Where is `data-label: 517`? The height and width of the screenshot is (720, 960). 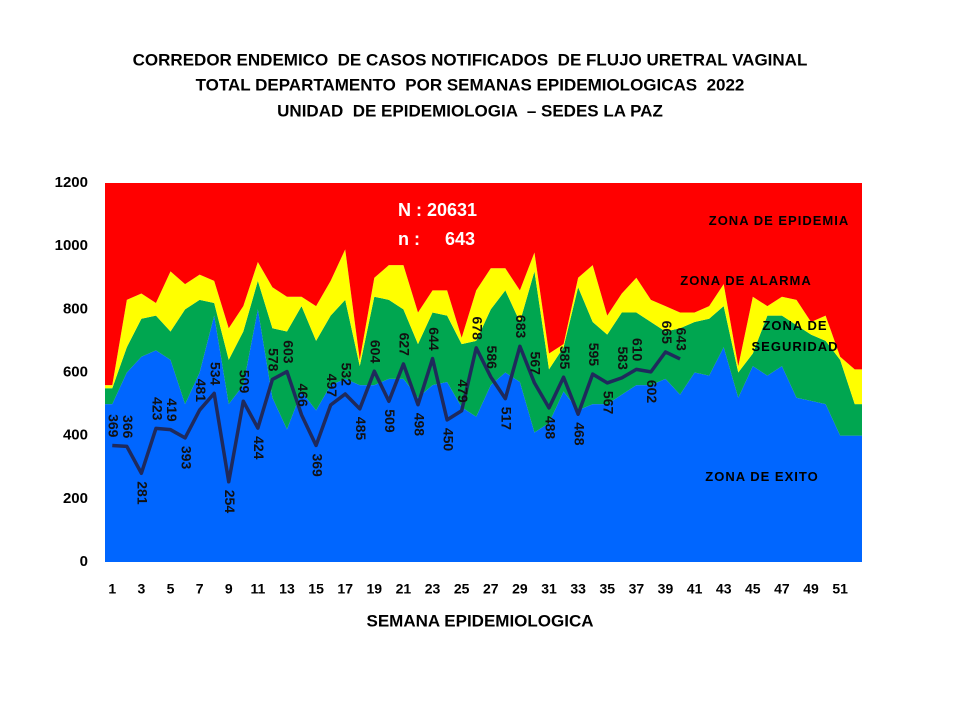 data-label: 517 is located at coordinates (507, 419).